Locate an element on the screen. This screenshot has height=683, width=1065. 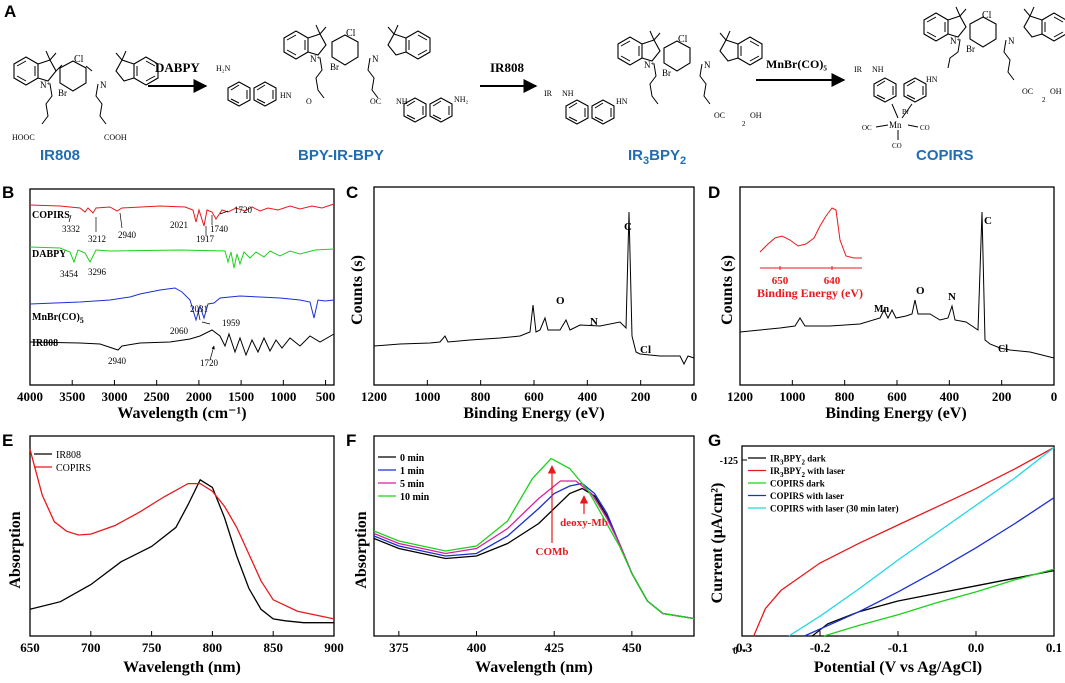
x-tick-label: -0.1 is located at coordinates (898, 647).